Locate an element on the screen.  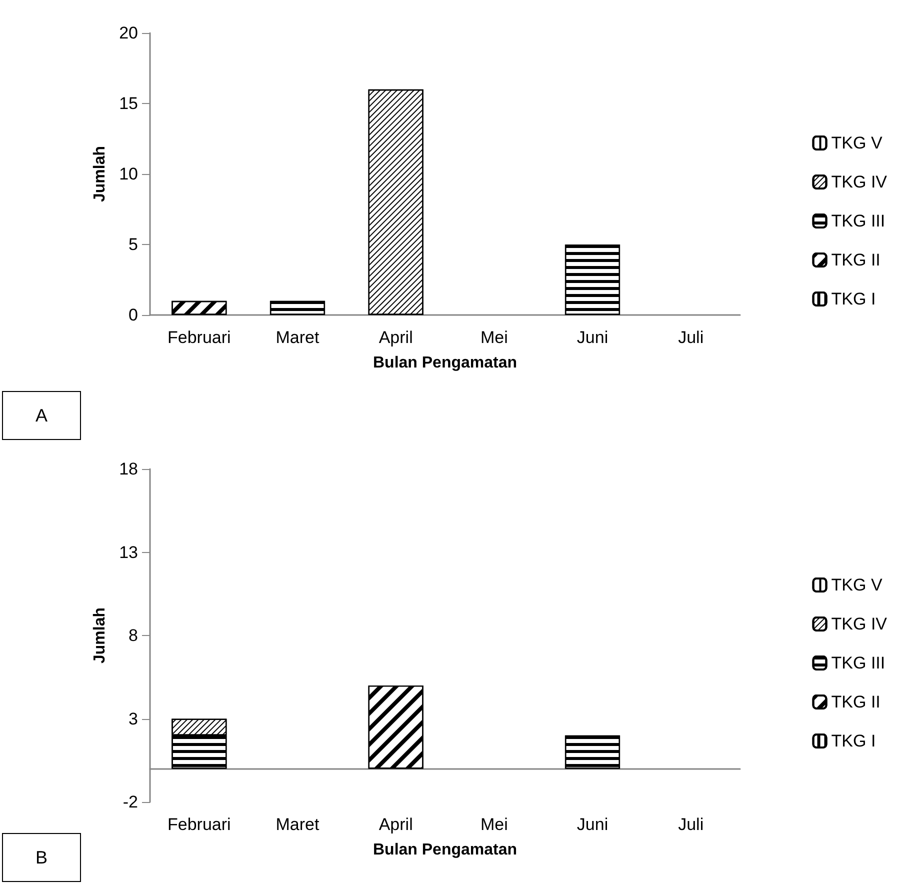
y-tick-label: -2 is located at coordinates (130, 802).